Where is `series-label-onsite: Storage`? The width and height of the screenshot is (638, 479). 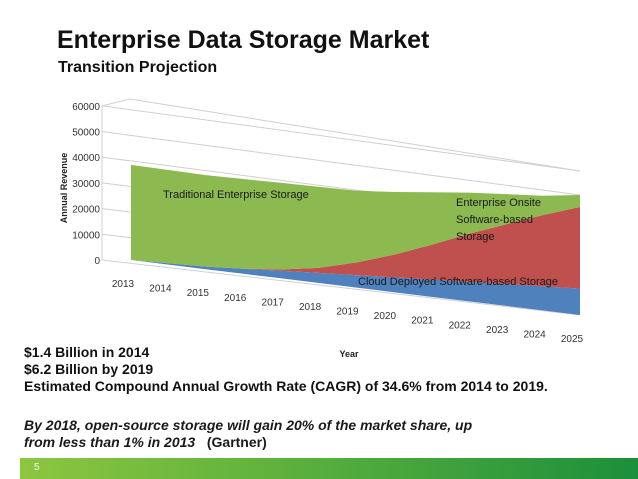
series-label-onsite: Storage is located at coordinates (475, 237).